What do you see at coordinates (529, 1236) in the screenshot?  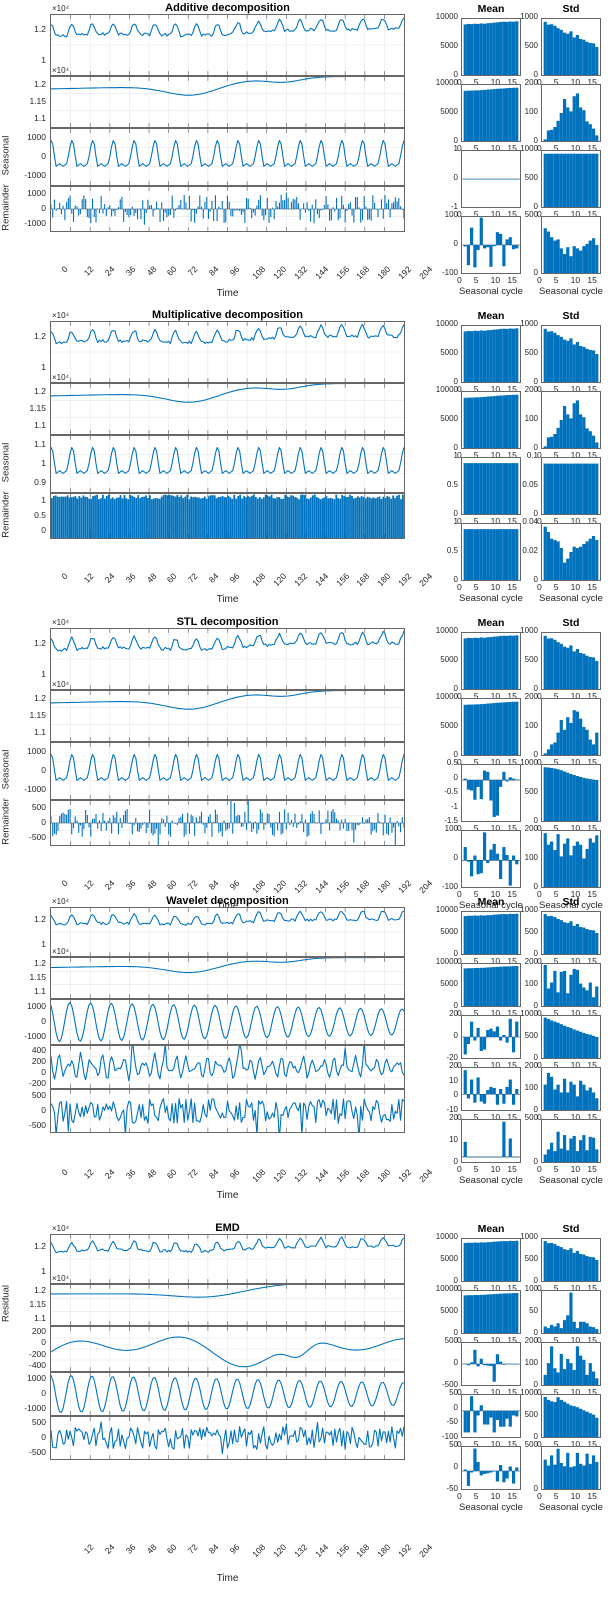 I see `bar-y-tick-label: 1000` at bounding box center [529, 1236].